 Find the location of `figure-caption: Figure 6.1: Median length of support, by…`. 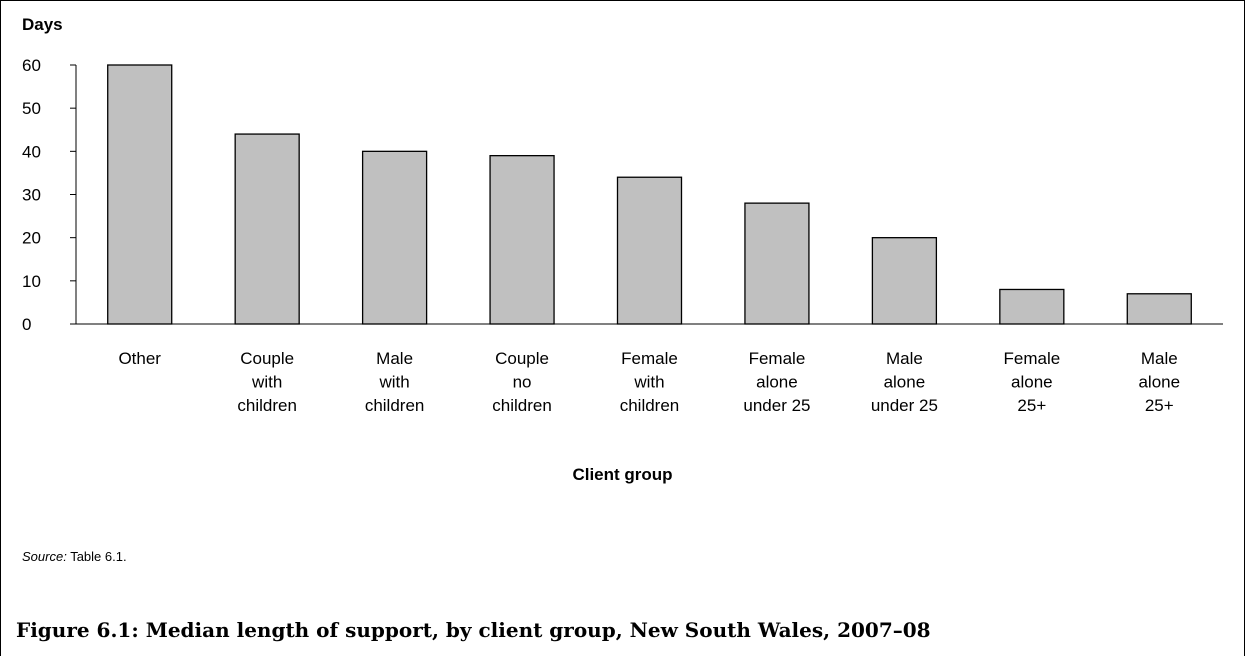

figure-caption: Figure 6.1: Median length of support, by… is located at coordinates (473, 630).